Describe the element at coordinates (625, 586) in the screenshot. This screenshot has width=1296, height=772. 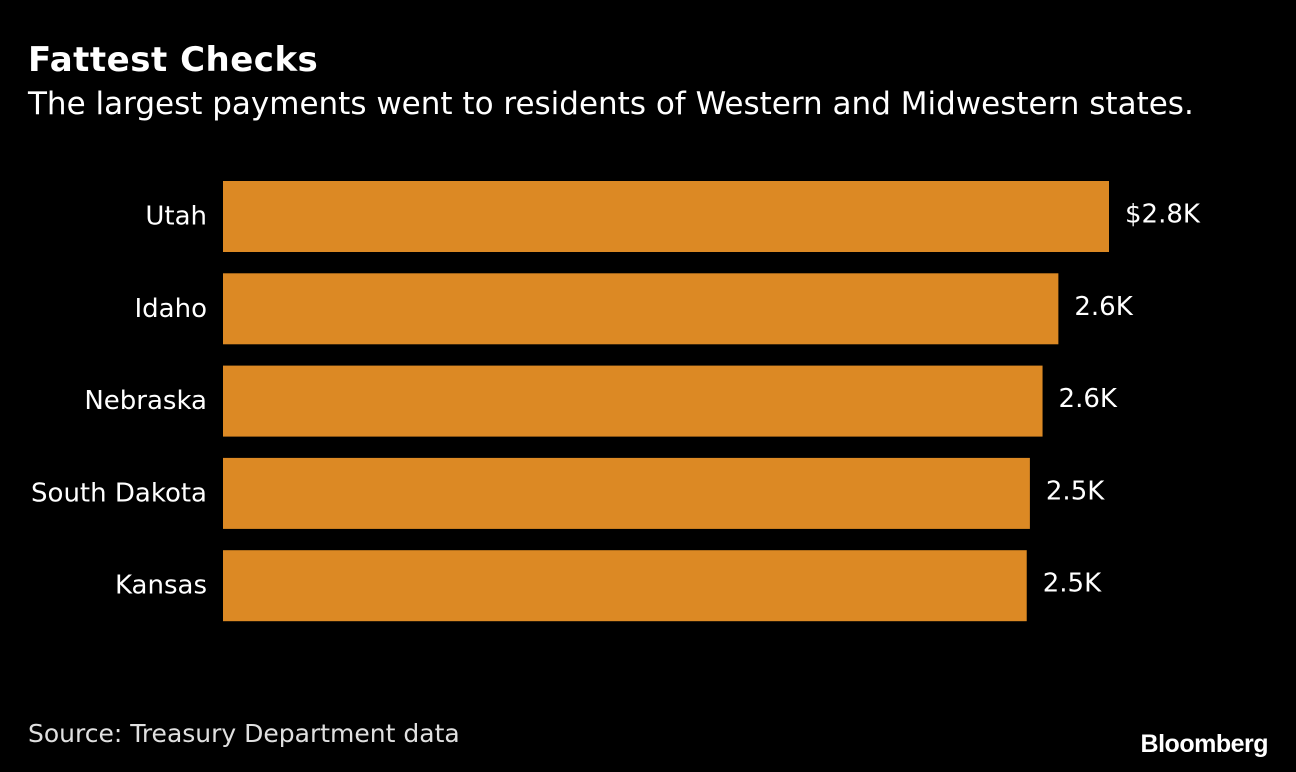
I see `bar-kansas` at that location.